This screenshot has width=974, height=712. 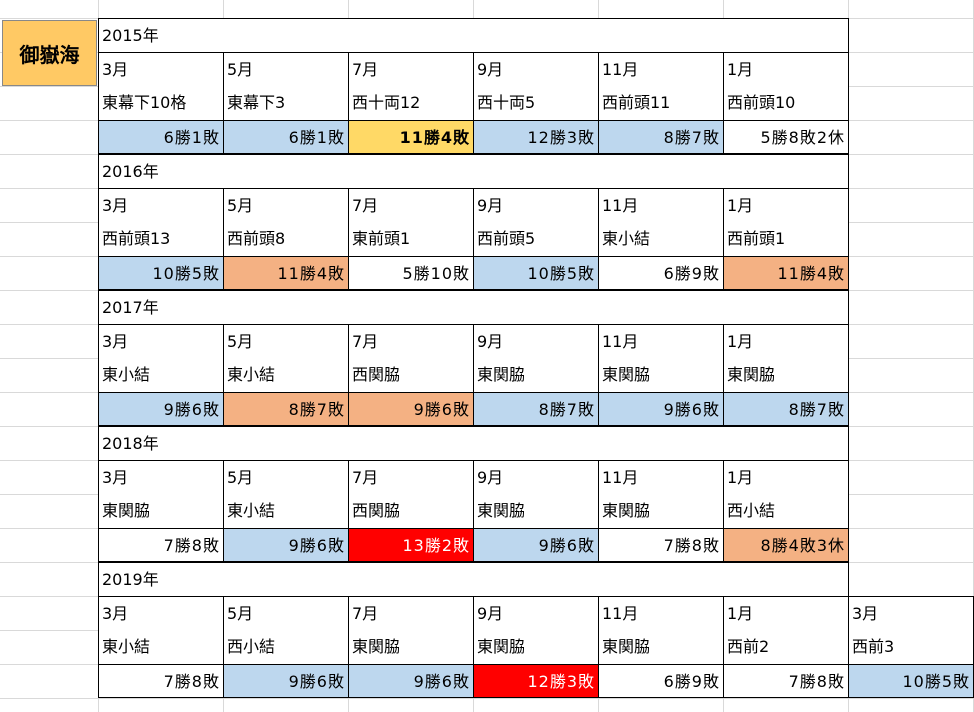 I want to click on rank-cell: 西前頭5, so click(x=536, y=239).